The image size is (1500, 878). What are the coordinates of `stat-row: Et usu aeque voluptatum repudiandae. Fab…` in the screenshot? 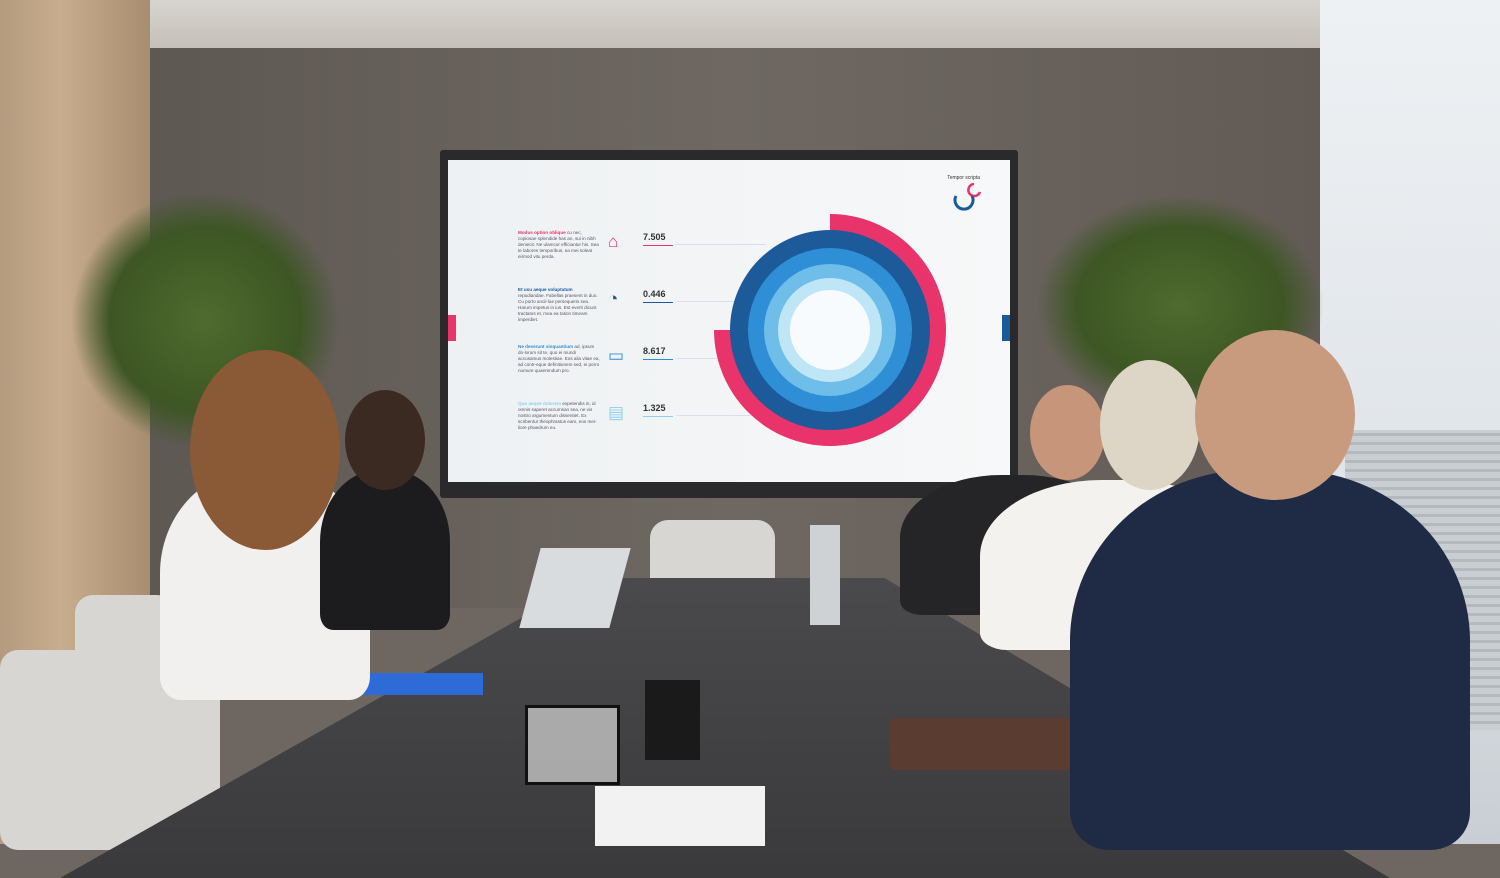 It's located at (648, 312).